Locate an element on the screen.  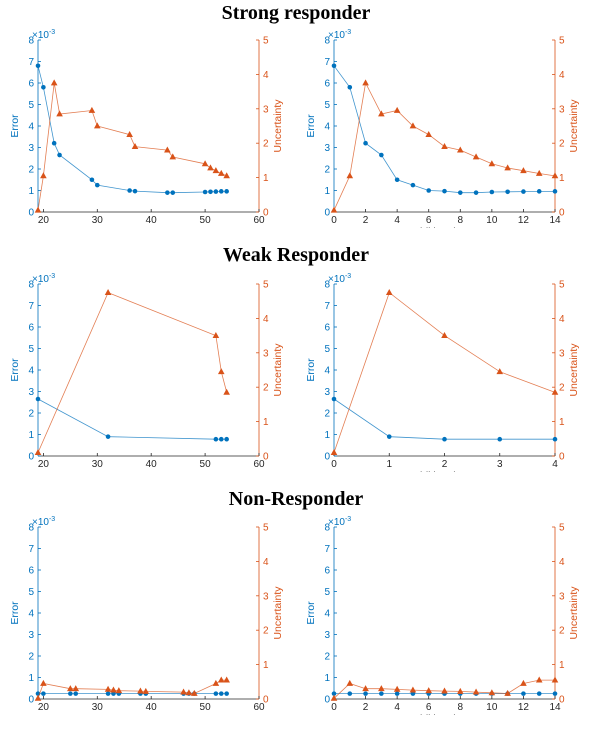
y-exponent-label: ×10⁻³ is located at coordinates (43, 522).